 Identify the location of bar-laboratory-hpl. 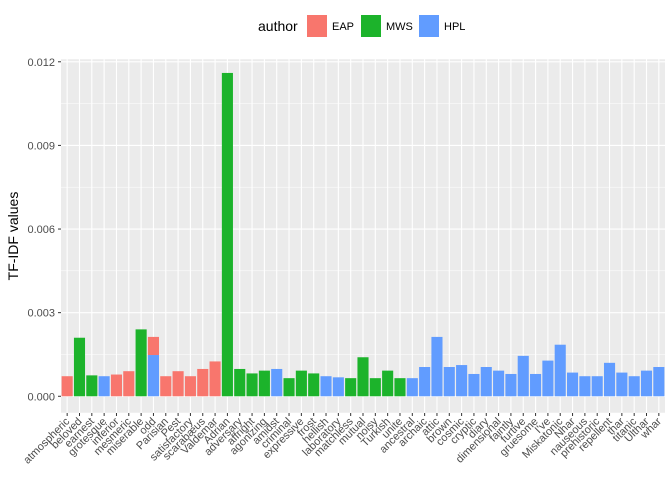
(338, 387).